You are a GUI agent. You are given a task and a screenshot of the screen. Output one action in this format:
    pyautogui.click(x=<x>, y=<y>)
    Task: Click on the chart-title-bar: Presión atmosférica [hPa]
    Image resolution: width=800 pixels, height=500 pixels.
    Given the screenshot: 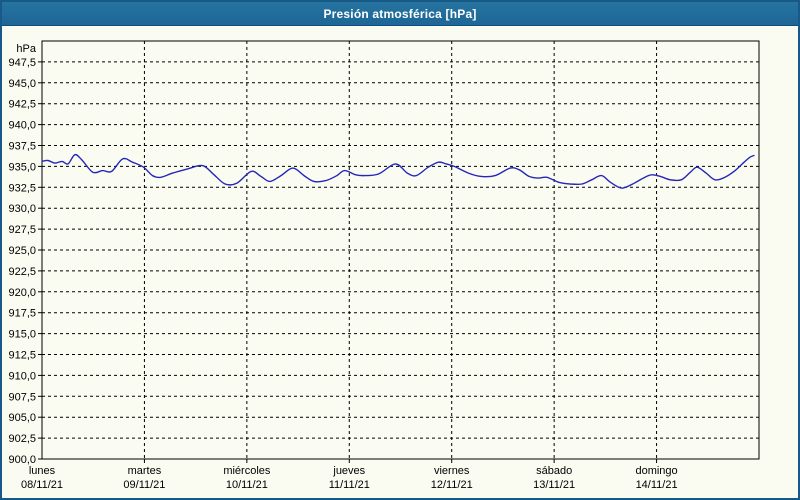 What is the action you would take?
    pyautogui.click(x=400, y=14)
    